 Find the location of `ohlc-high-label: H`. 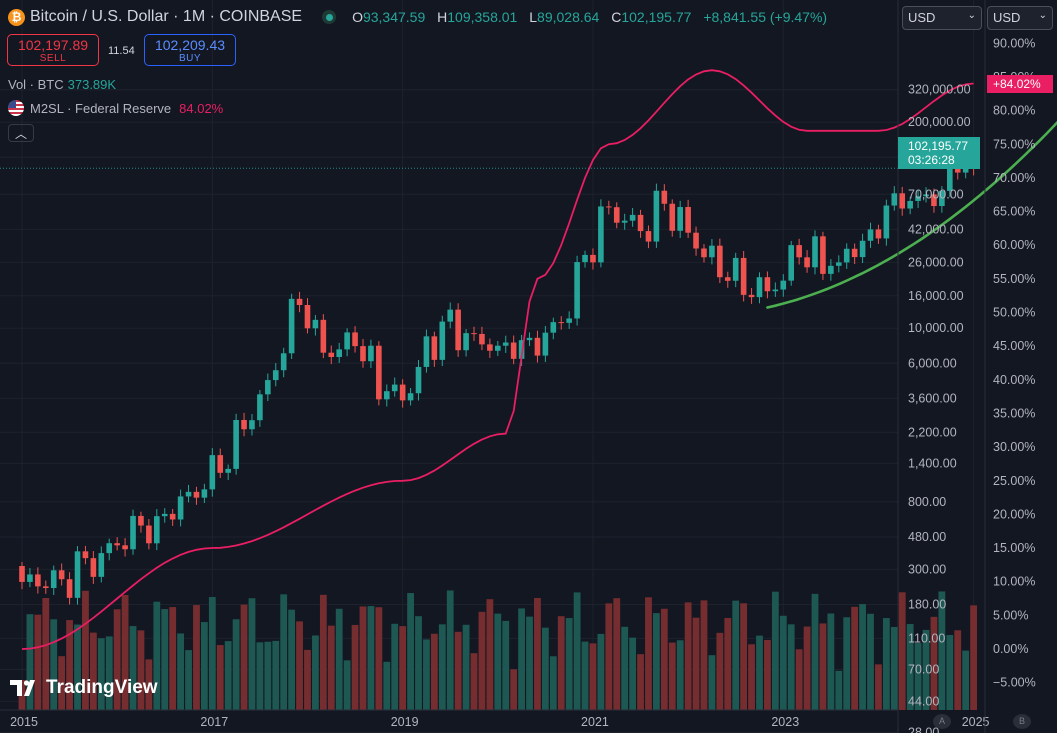

ohlc-high-label: H is located at coordinates (442, 17).